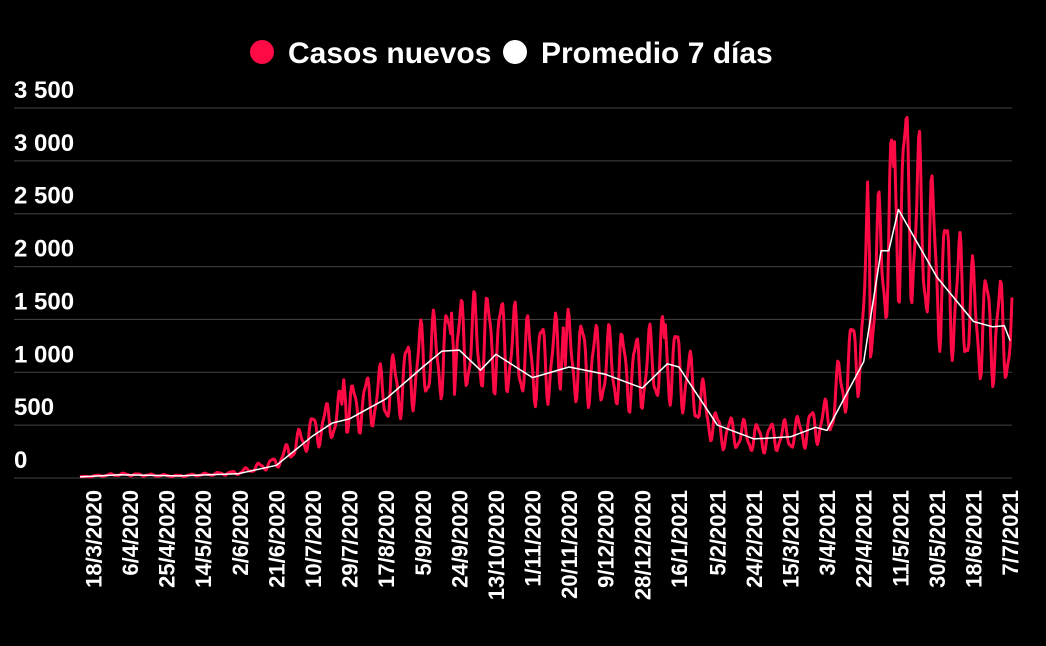  What do you see at coordinates (515, 52) in the screenshot?
I see `legend-marker-promedio` at bounding box center [515, 52].